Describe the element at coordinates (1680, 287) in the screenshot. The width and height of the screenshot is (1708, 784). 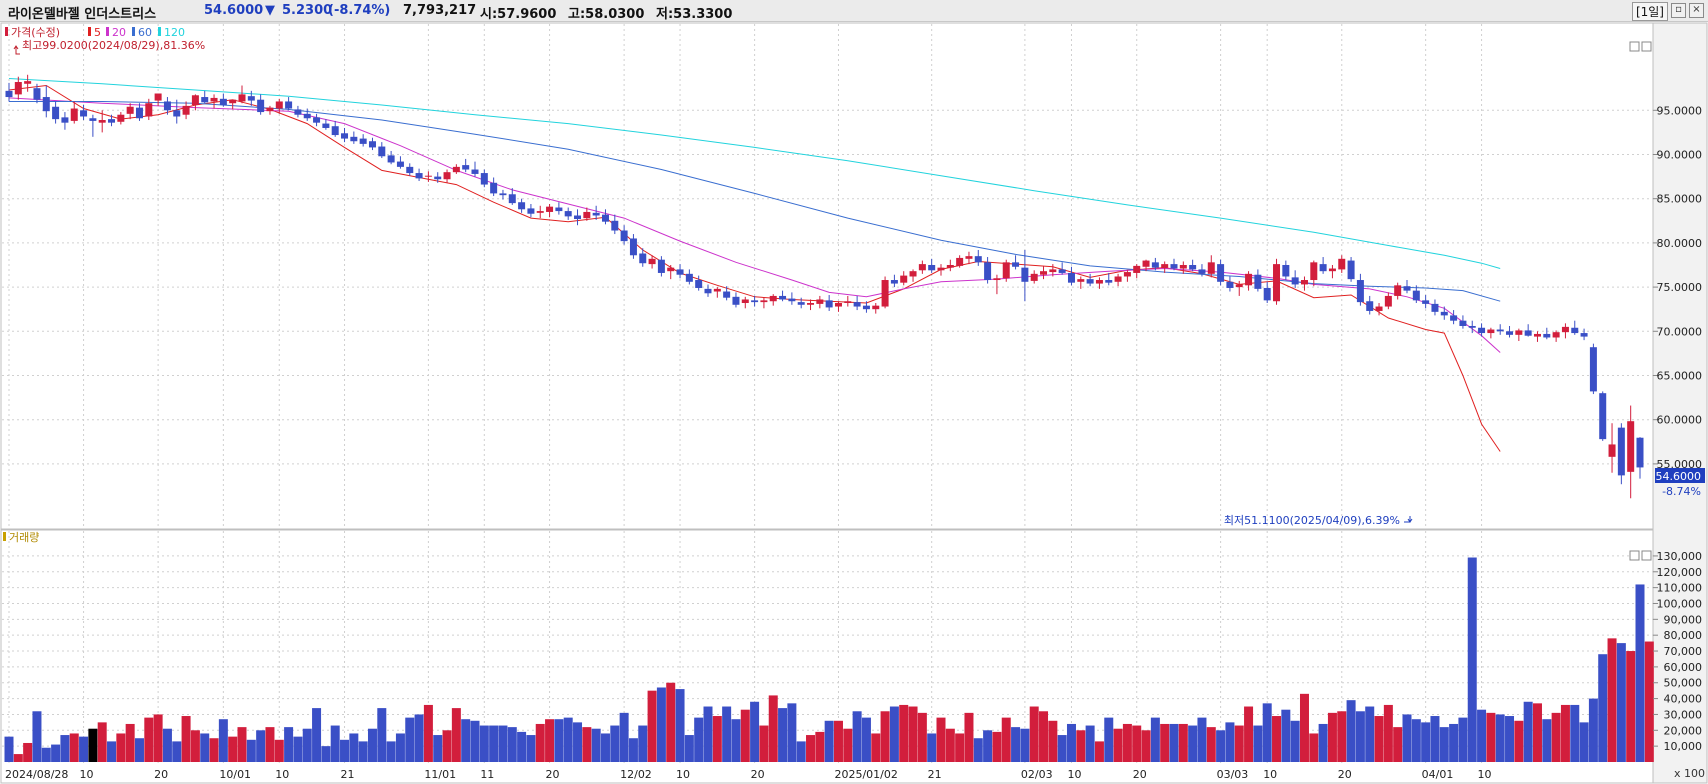
I see `price-tick-label: 75.0000` at that location.